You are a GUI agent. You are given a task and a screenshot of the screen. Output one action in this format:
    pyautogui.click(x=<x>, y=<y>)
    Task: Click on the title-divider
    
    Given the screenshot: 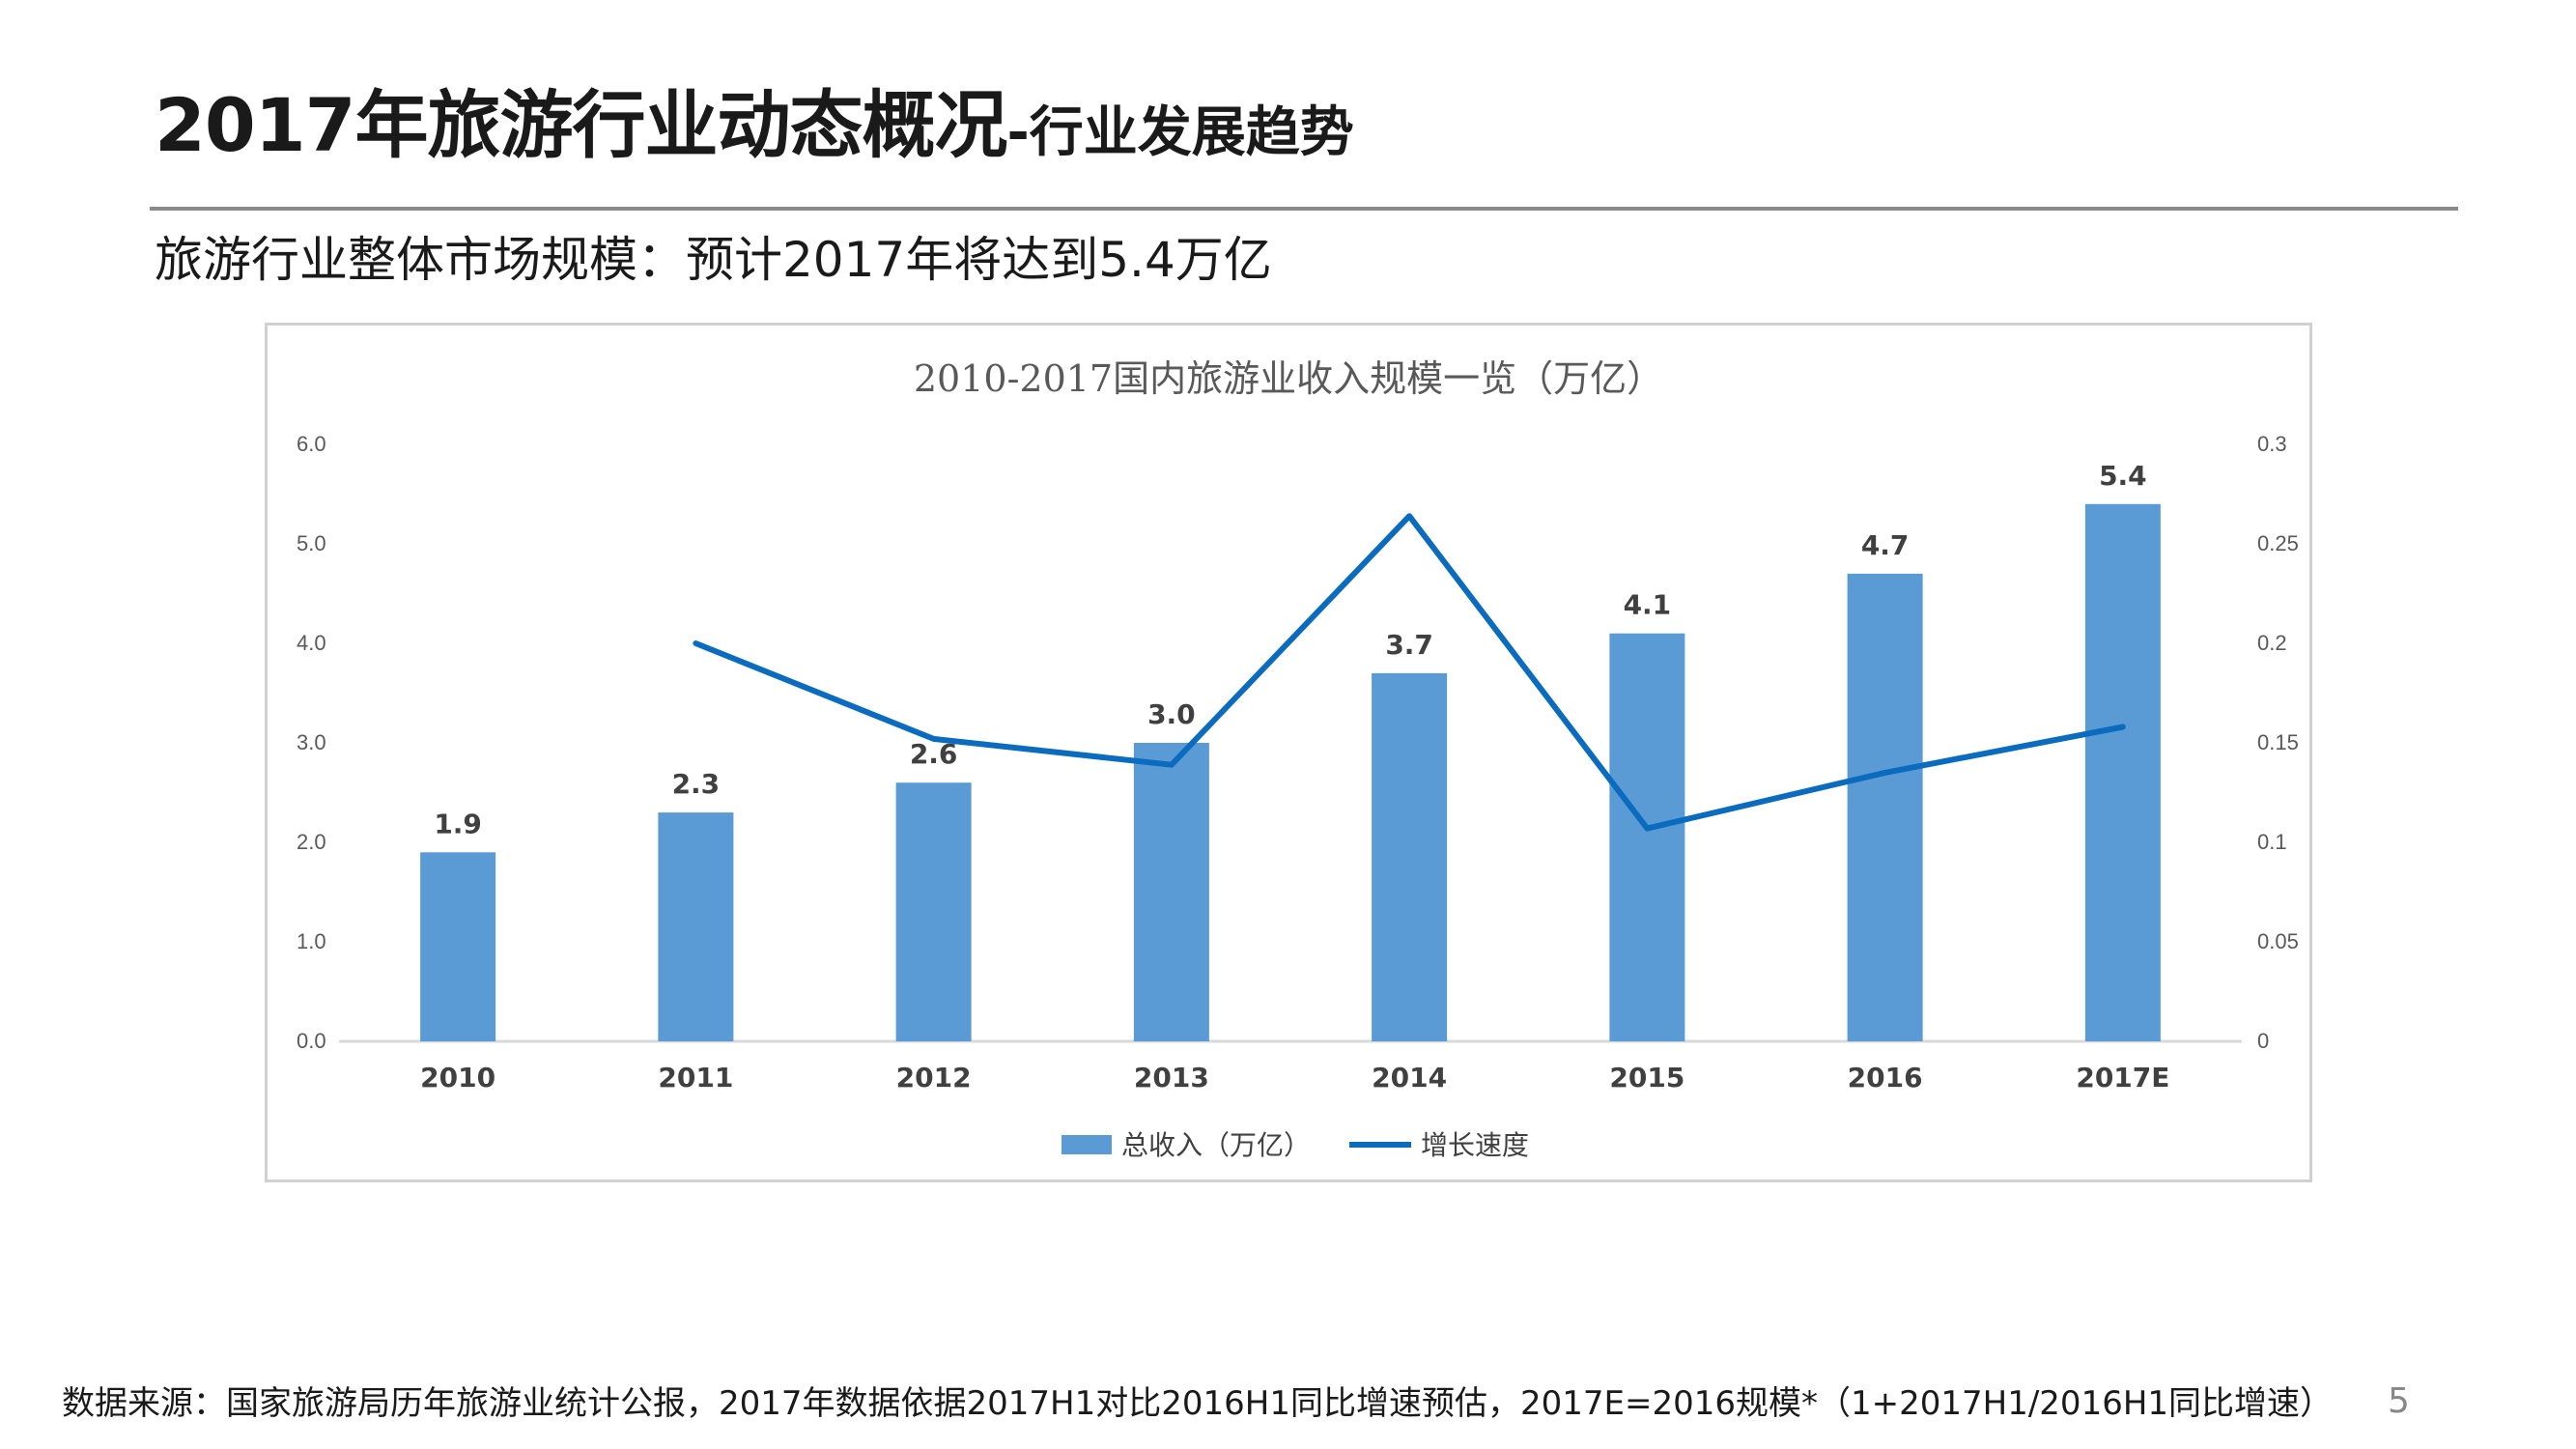 What is the action you would take?
    pyautogui.click(x=1304, y=209)
    